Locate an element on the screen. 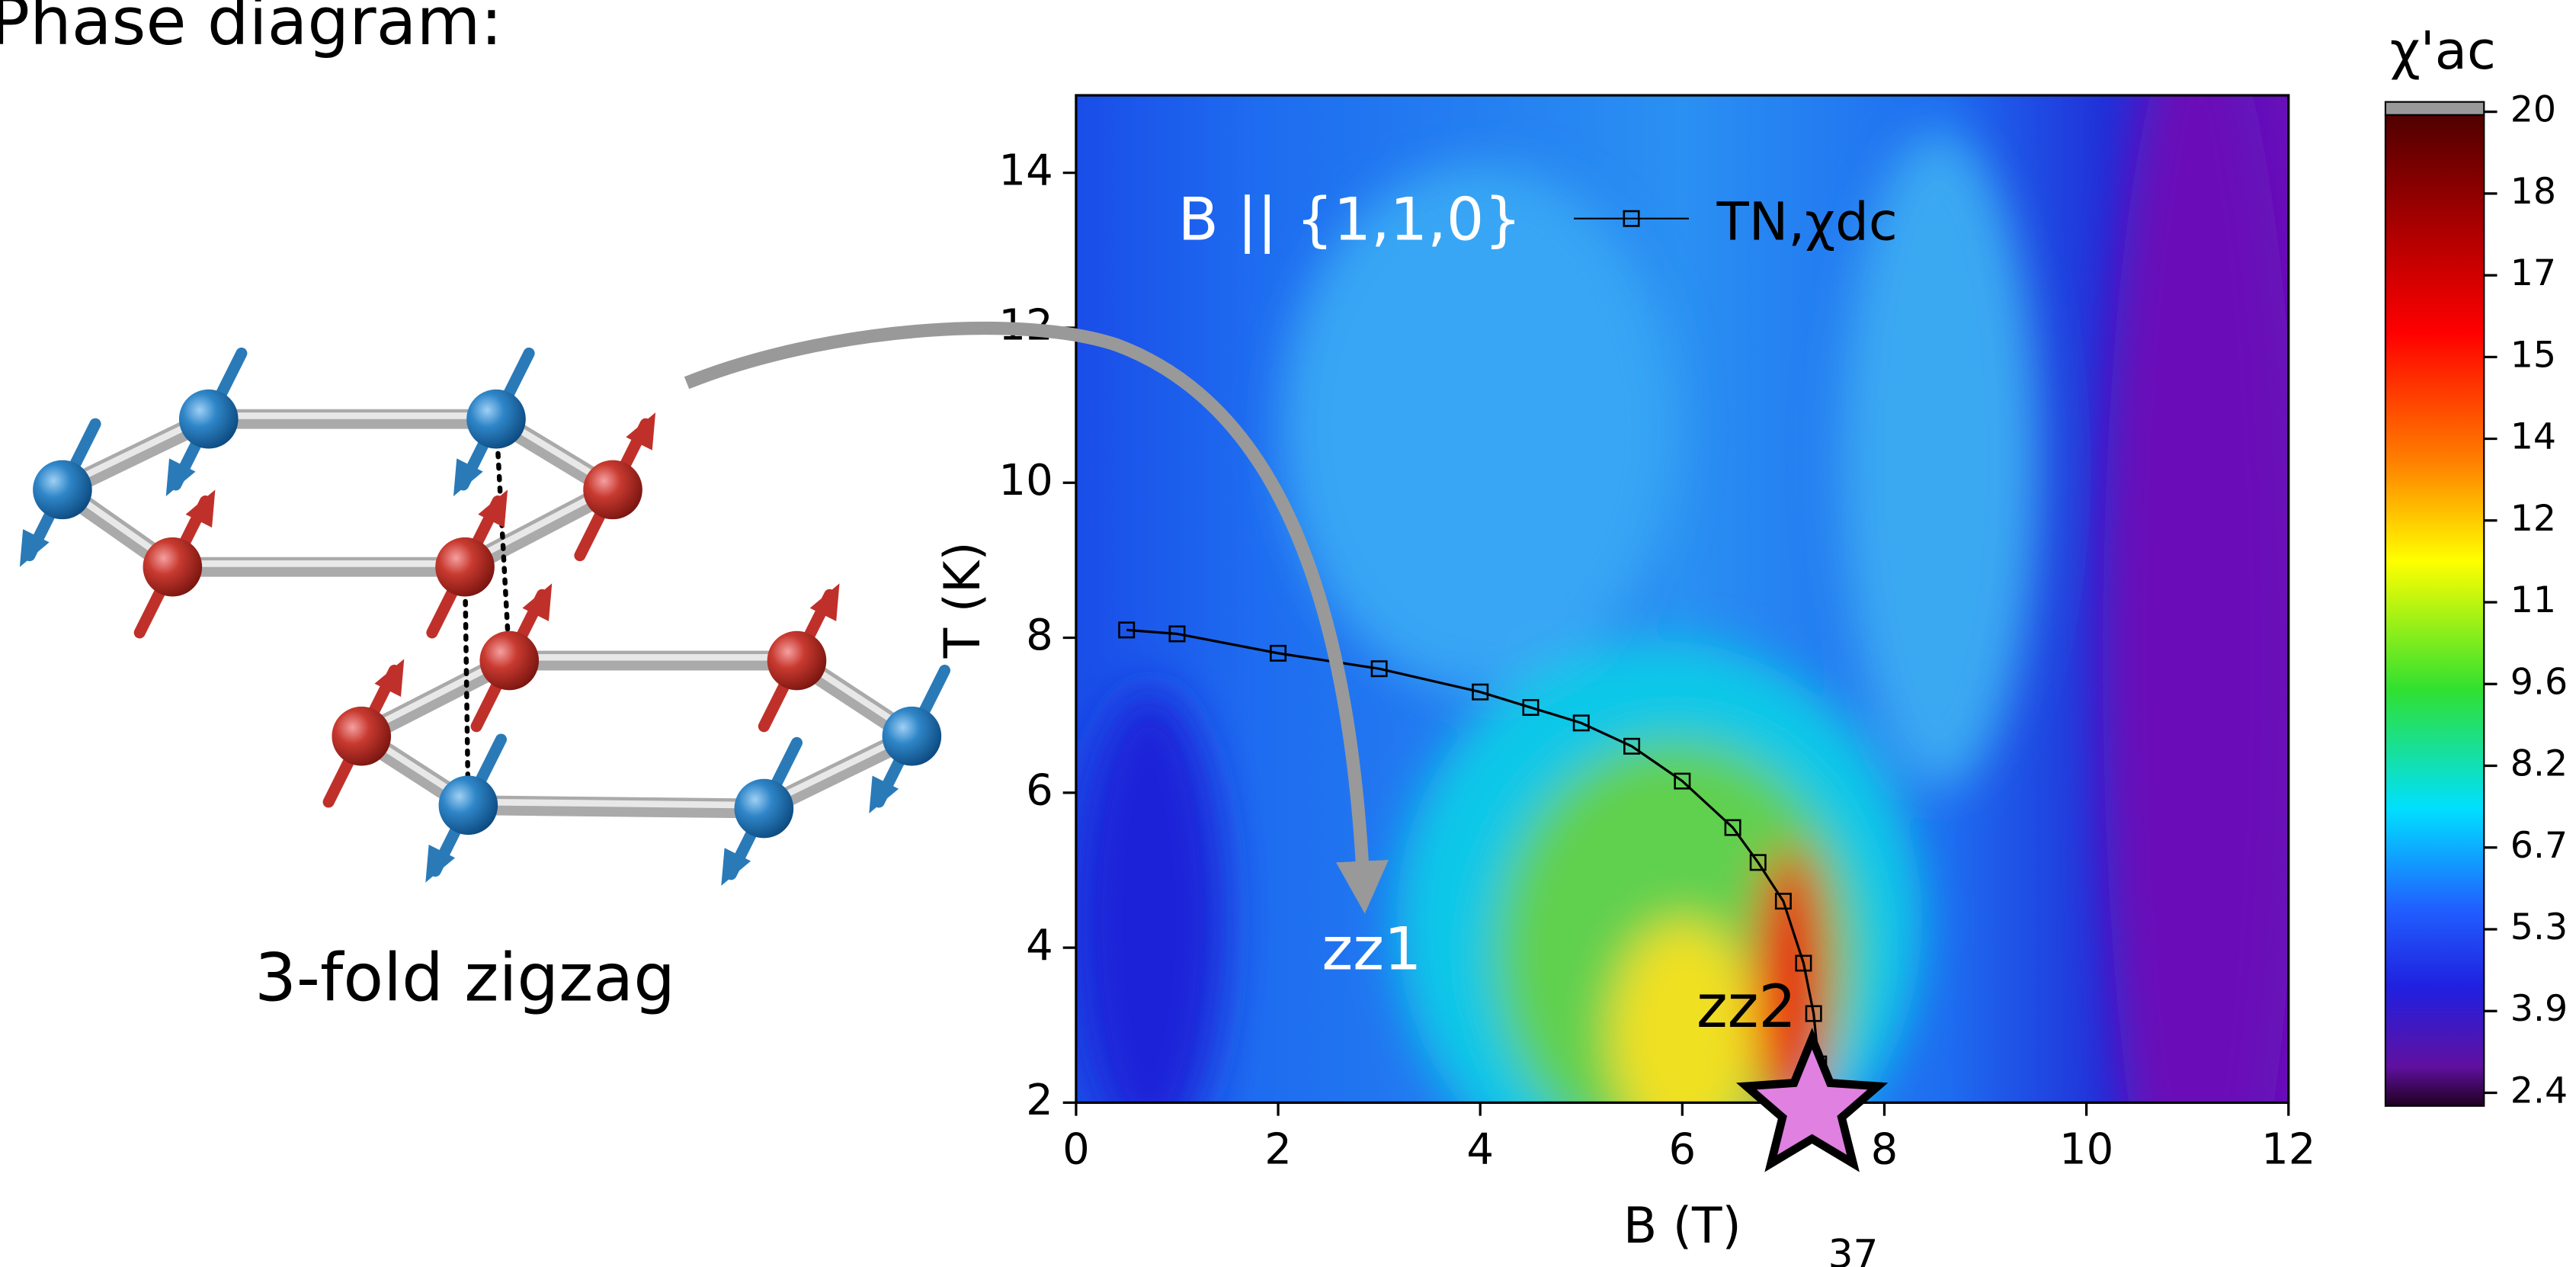 The height and width of the screenshot is (1267, 2576). colorbar-tick-label: 18 is located at coordinates (2533, 192).